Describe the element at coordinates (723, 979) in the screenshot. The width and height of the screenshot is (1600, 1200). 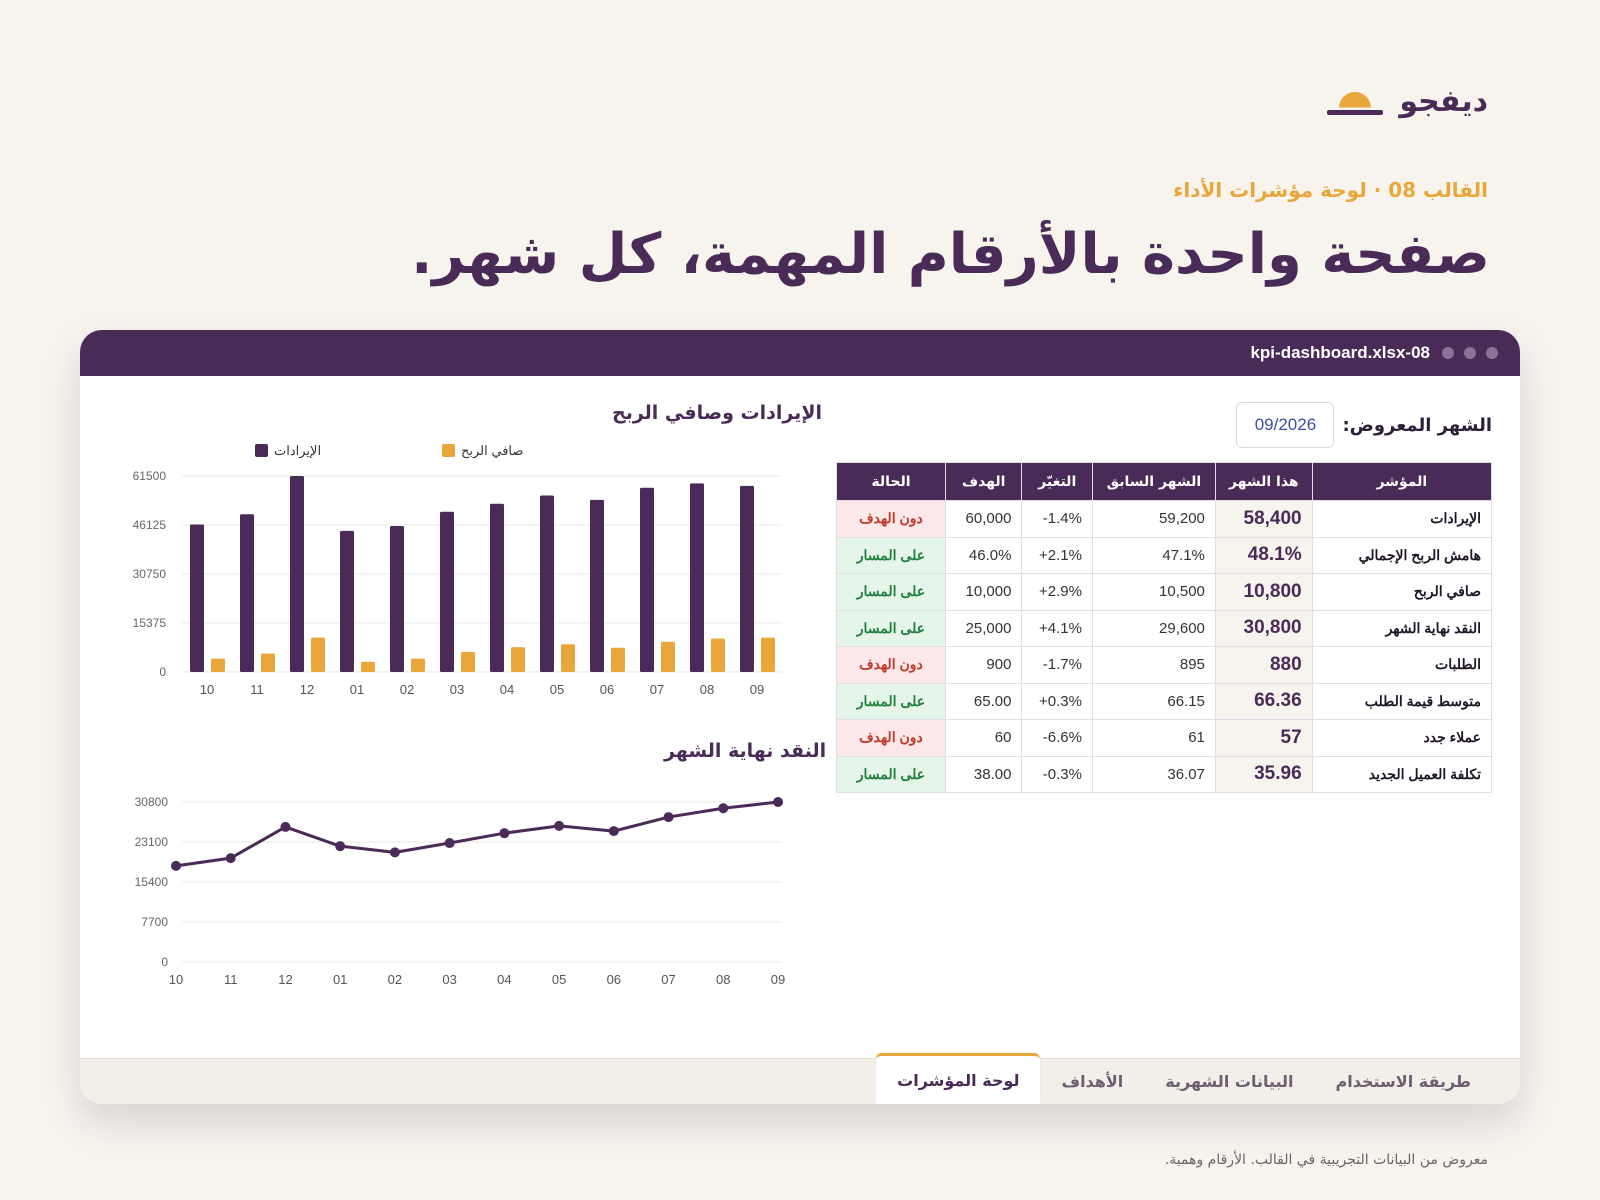
I see `x-tick-label: 08` at that location.